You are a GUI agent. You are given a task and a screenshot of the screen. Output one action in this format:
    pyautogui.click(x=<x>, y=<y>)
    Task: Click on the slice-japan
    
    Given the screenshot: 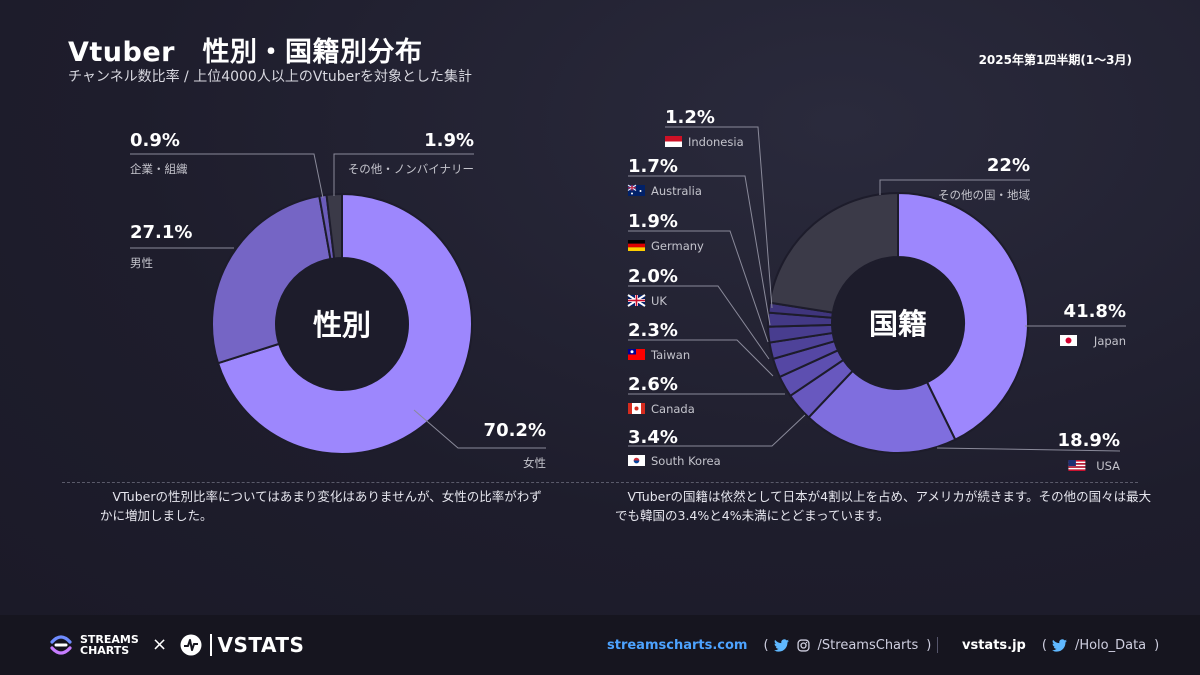 What is the action you would take?
    pyautogui.click(x=963, y=316)
    